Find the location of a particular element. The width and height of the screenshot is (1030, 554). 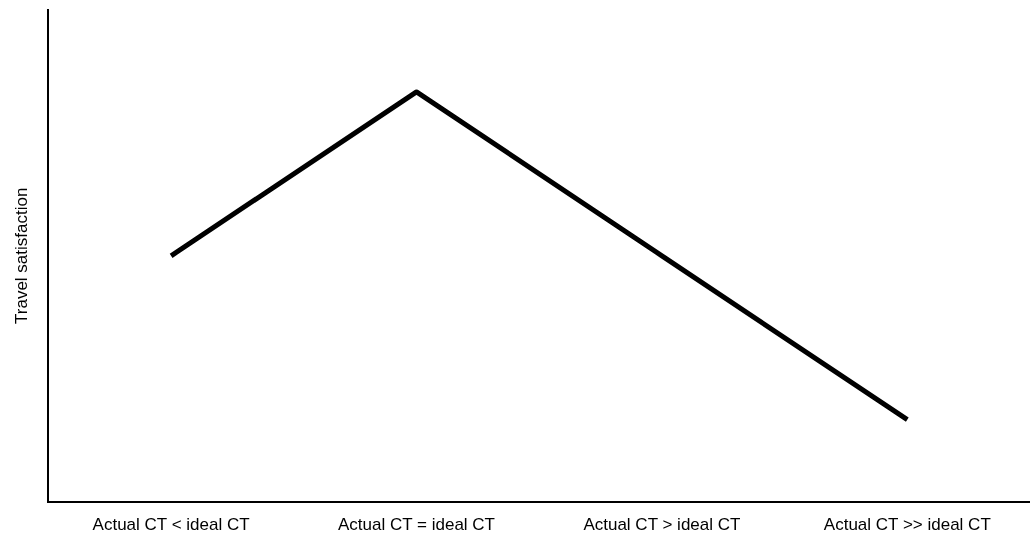

x-tick-label: Actual CT > ideal CT is located at coordinates (662, 525).